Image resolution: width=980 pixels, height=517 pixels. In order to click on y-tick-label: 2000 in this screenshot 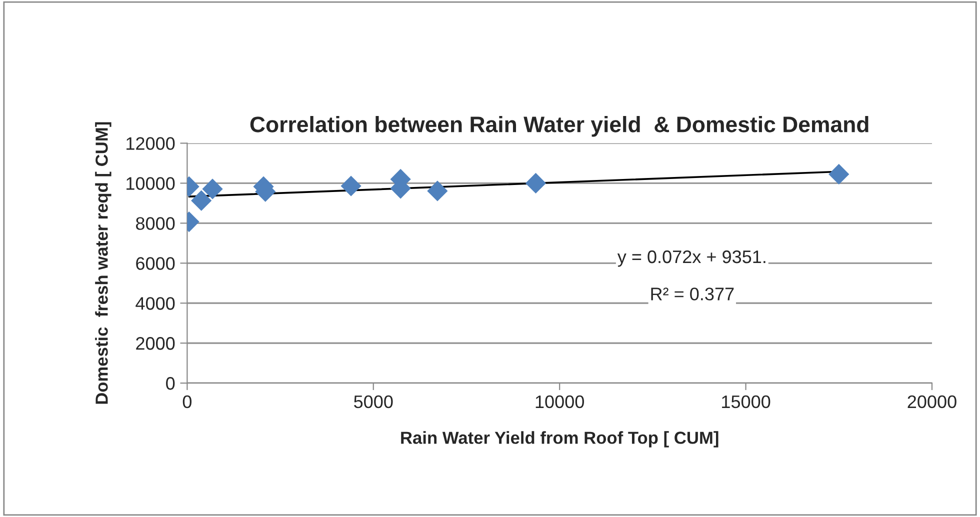, I will do `click(155, 343)`.